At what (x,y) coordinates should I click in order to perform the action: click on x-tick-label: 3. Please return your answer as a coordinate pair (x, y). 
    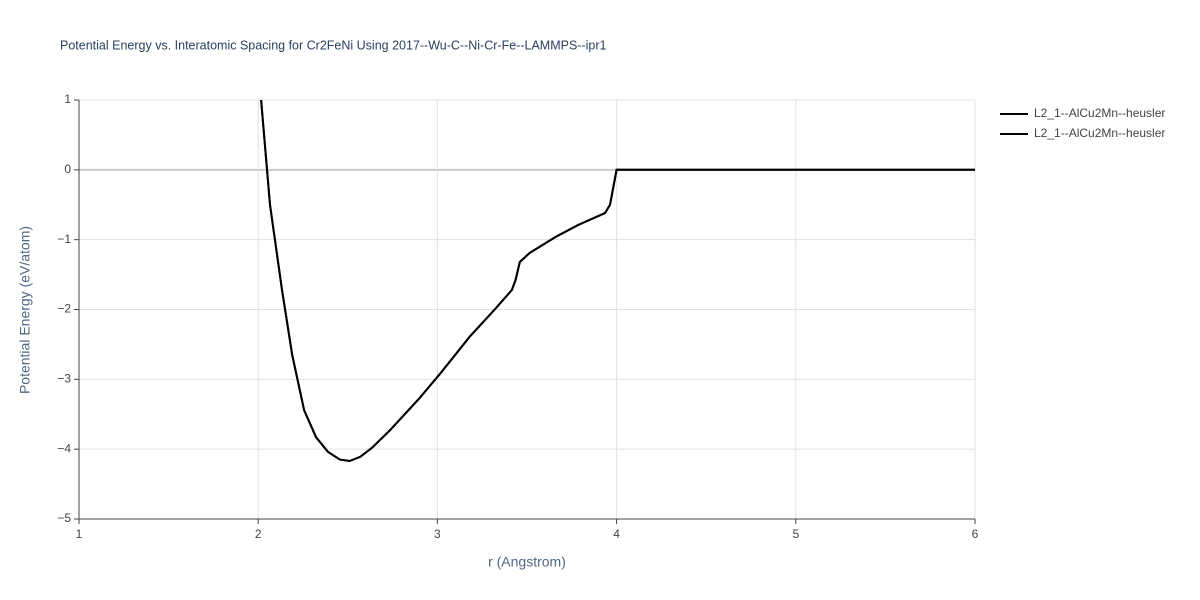
    Looking at the image, I should click on (437, 534).